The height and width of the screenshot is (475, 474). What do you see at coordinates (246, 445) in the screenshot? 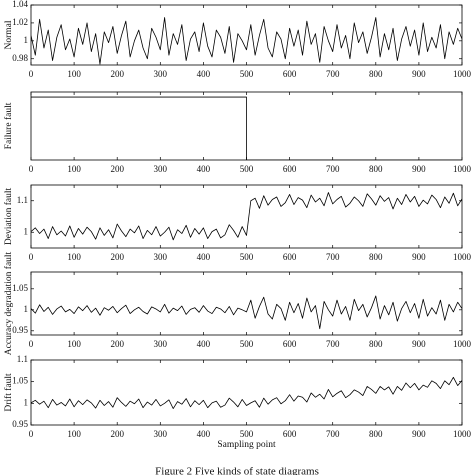
I see `x-axis-label: Sampling point` at bounding box center [246, 445].